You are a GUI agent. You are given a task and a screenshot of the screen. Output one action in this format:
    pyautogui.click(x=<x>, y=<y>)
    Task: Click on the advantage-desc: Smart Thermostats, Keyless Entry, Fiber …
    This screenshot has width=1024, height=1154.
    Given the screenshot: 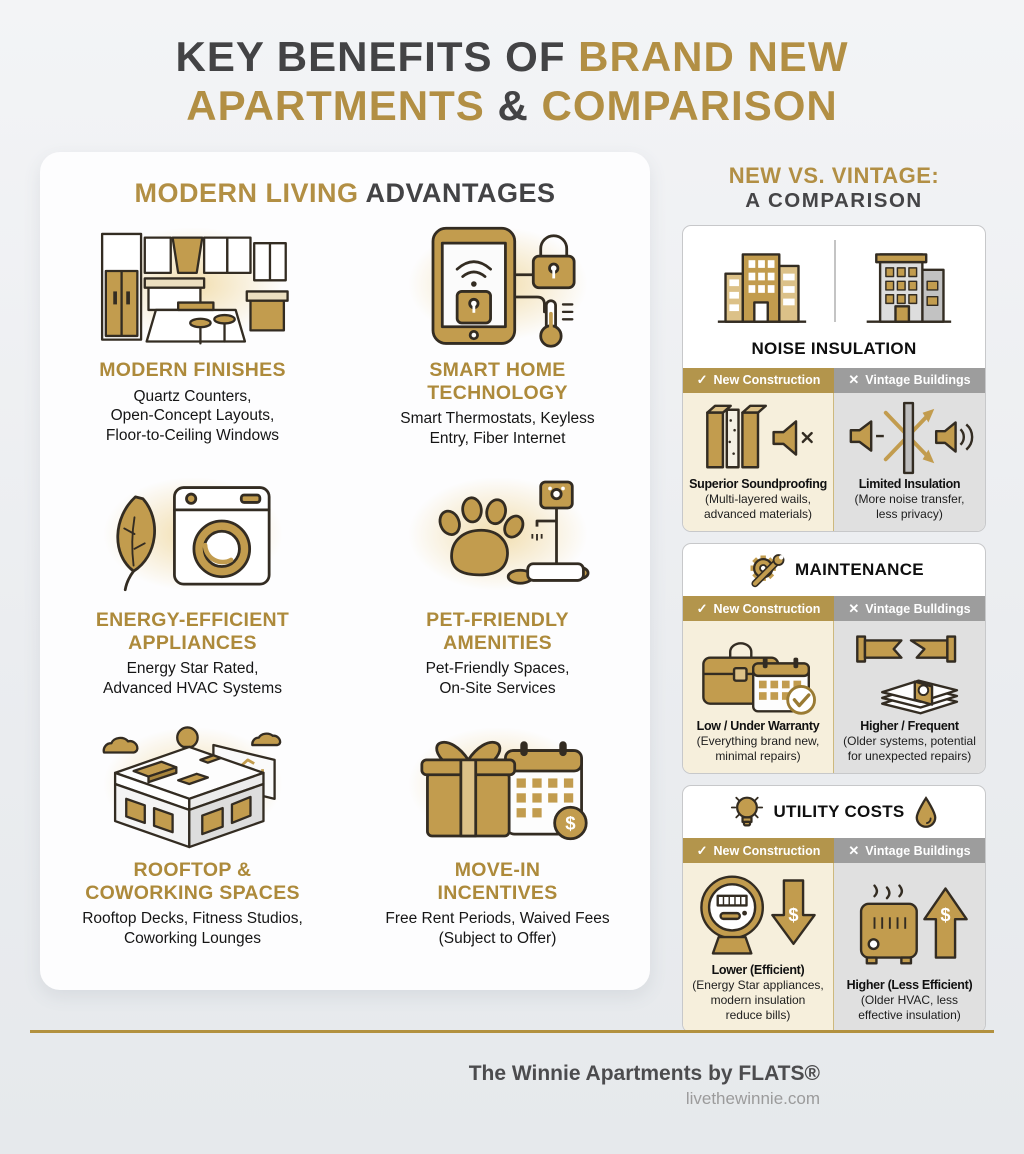 What is the action you would take?
    pyautogui.click(x=497, y=428)
    